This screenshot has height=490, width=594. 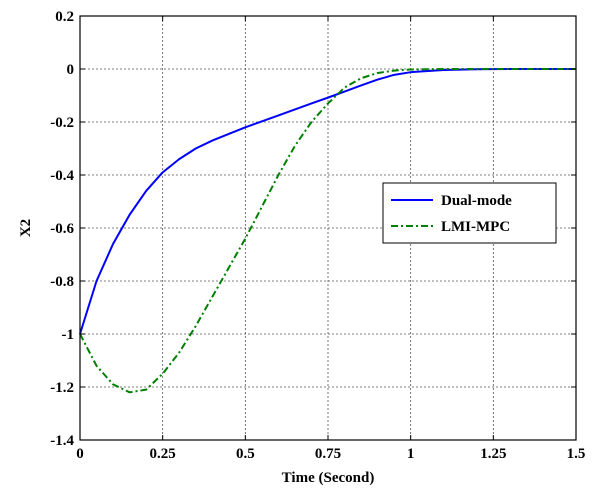 What do you see at coordinates (62, 123) in the screenshot?
I see `y-tick-label: -0.2` at bounding box center [62, 123].